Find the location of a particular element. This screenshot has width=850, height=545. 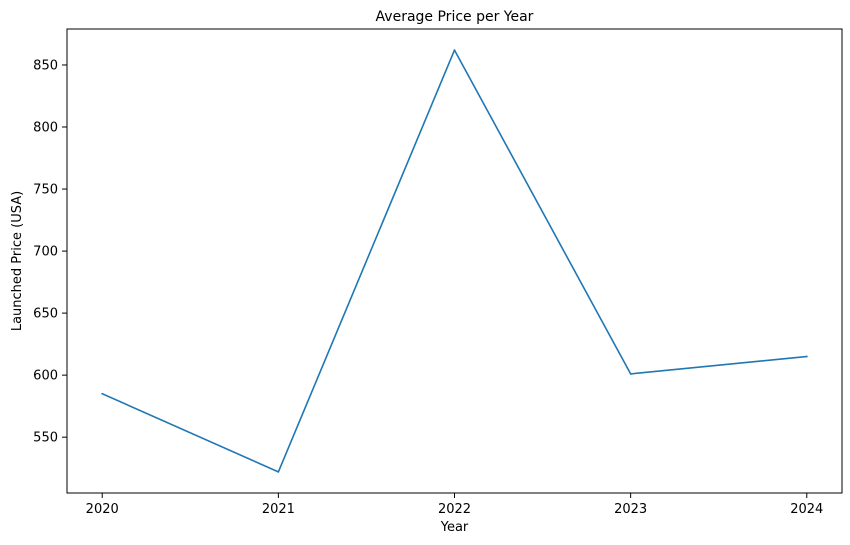

y-axis-label: Launched Price (USA) is located at coordinates (17, 261).